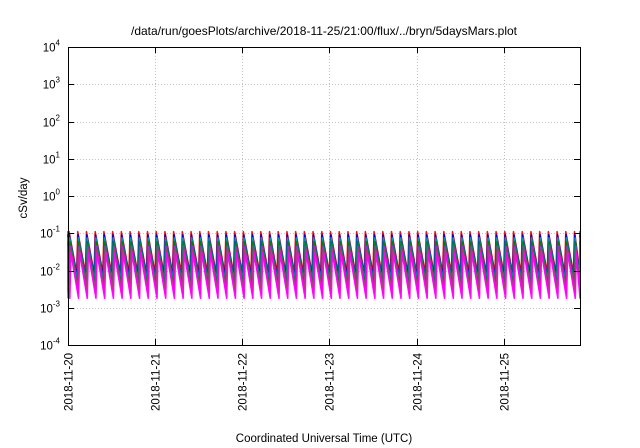 The height and width of the screenshot is (448, 640). I want to click on x-tick-label: 2018-11-20, so click(70, 382).